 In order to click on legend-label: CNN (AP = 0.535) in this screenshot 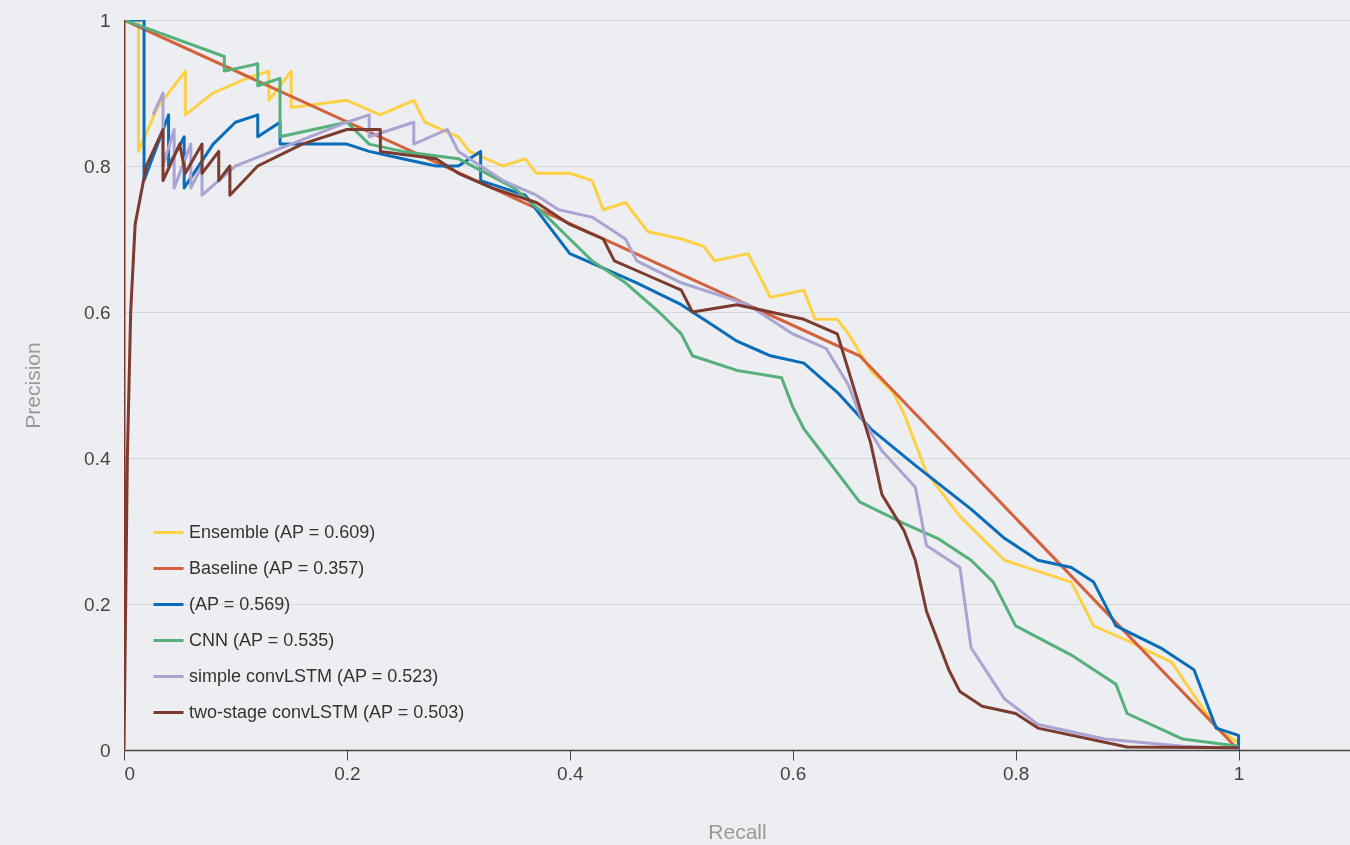, I will do `click(262, 639)`.